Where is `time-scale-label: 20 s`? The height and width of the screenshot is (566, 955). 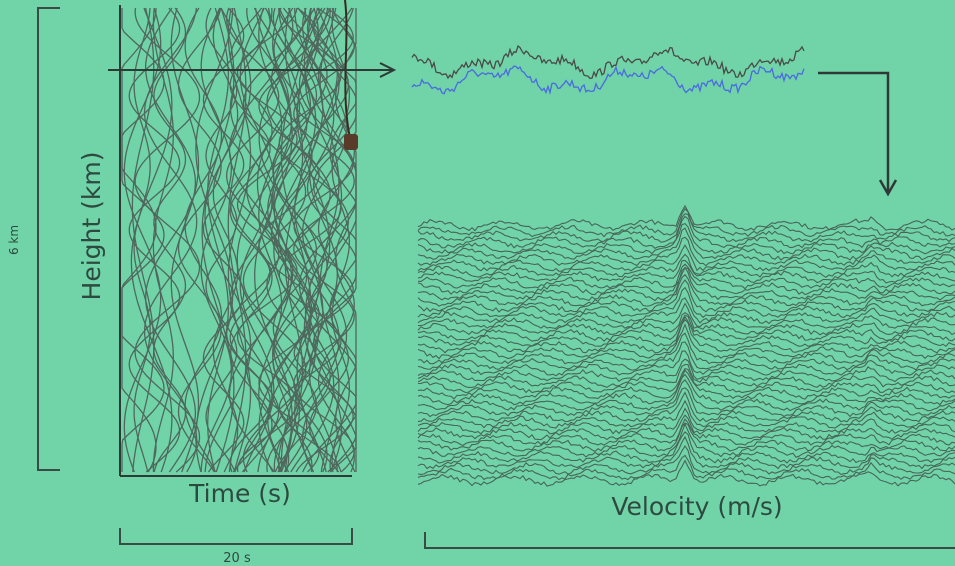 time-scale-label: 20 s is located at coordinates (237, 558).